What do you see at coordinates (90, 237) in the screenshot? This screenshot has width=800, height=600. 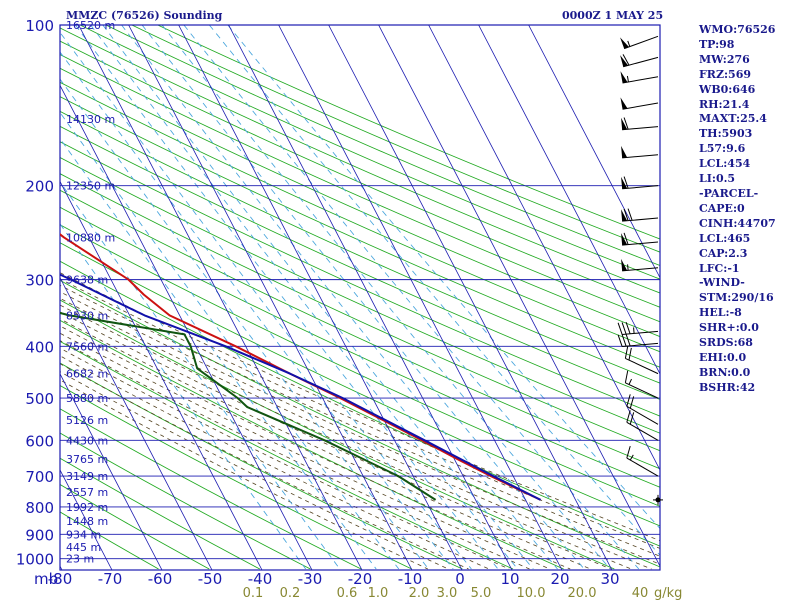 I see `height-label: 10880 m` at bounding box center [90, 237].